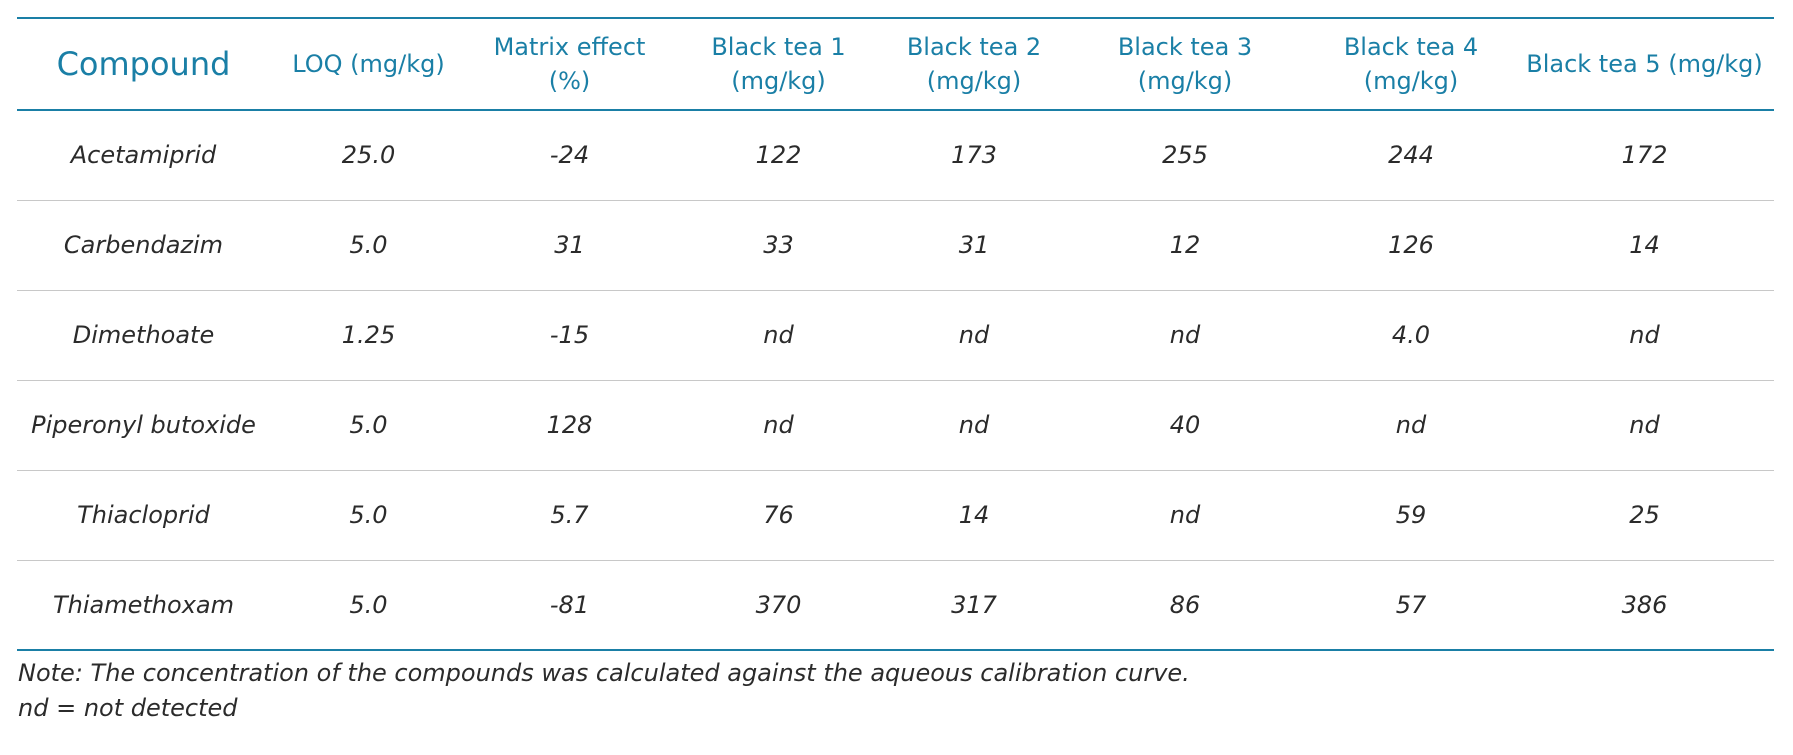 Image resolution: width=1793 pixels, height=755 pixels. I want to click on table-row: Dimethoate 1.25 -15 nd nd nd 4.0 nd, so click(895, 335).